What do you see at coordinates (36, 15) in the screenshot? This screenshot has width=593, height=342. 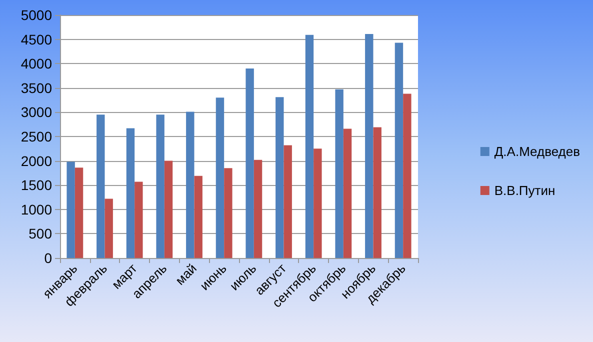 I see `y-tick-label: 5000` at bounding box center [36, 15].